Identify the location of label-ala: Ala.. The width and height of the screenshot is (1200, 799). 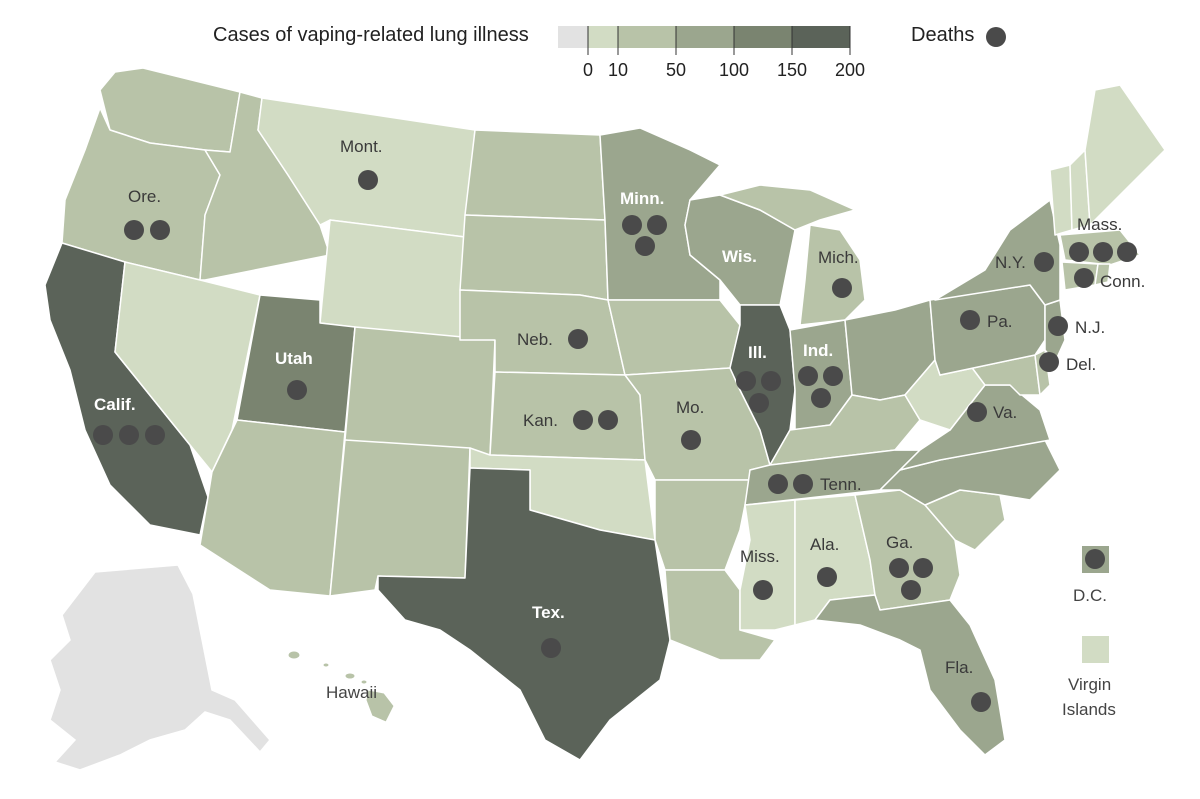
(824, 544).